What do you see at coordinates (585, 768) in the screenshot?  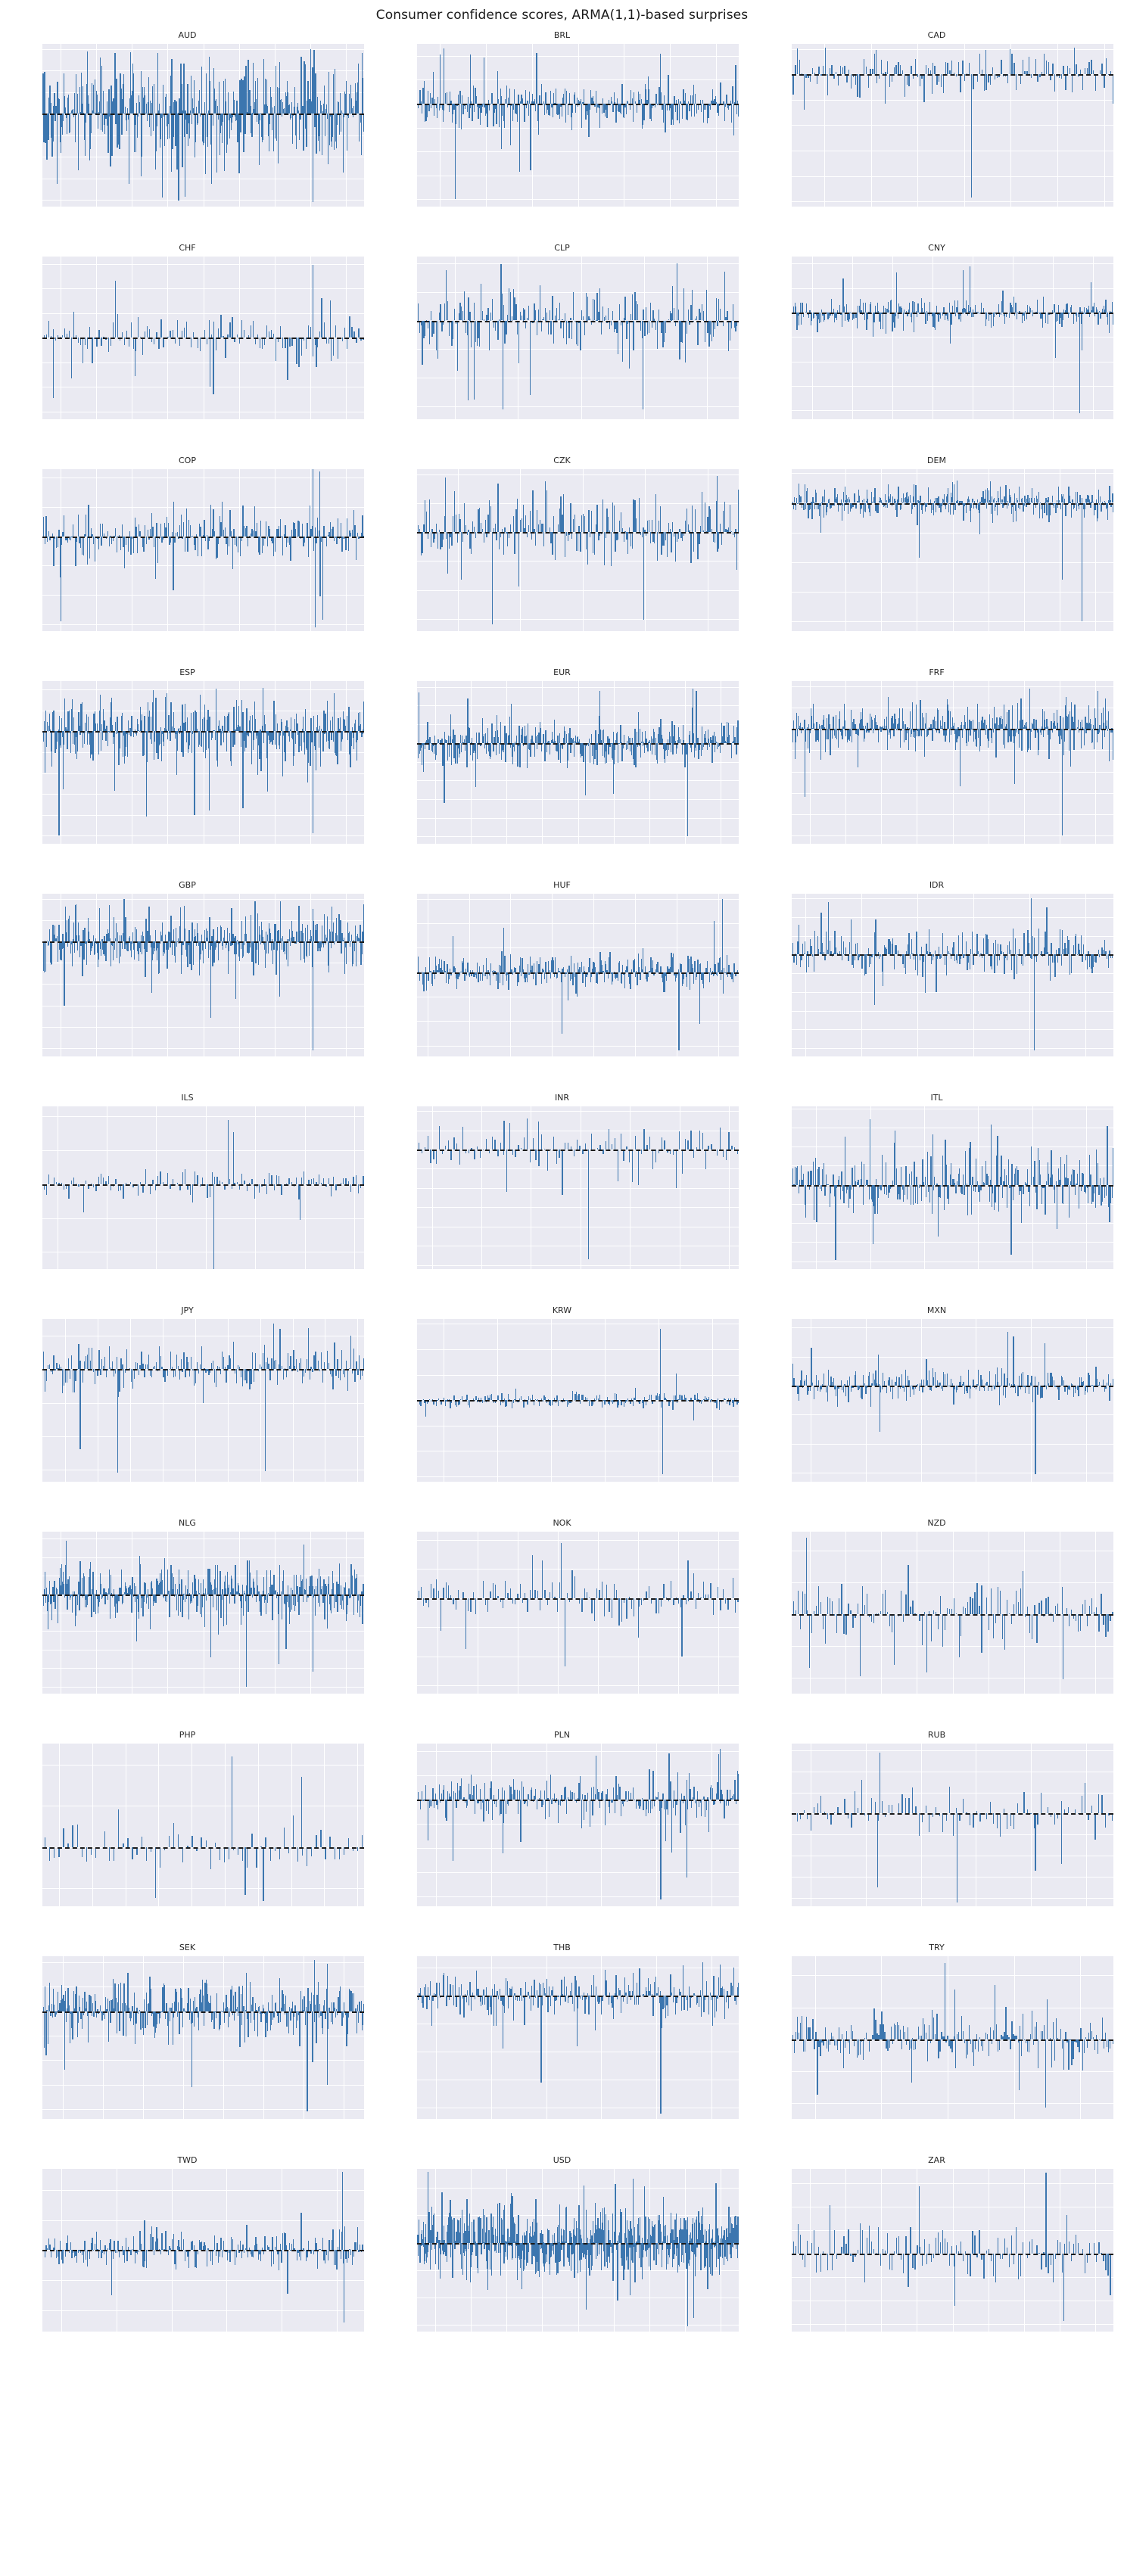 I see `bar-extreme` at bounding box center [585, 768].